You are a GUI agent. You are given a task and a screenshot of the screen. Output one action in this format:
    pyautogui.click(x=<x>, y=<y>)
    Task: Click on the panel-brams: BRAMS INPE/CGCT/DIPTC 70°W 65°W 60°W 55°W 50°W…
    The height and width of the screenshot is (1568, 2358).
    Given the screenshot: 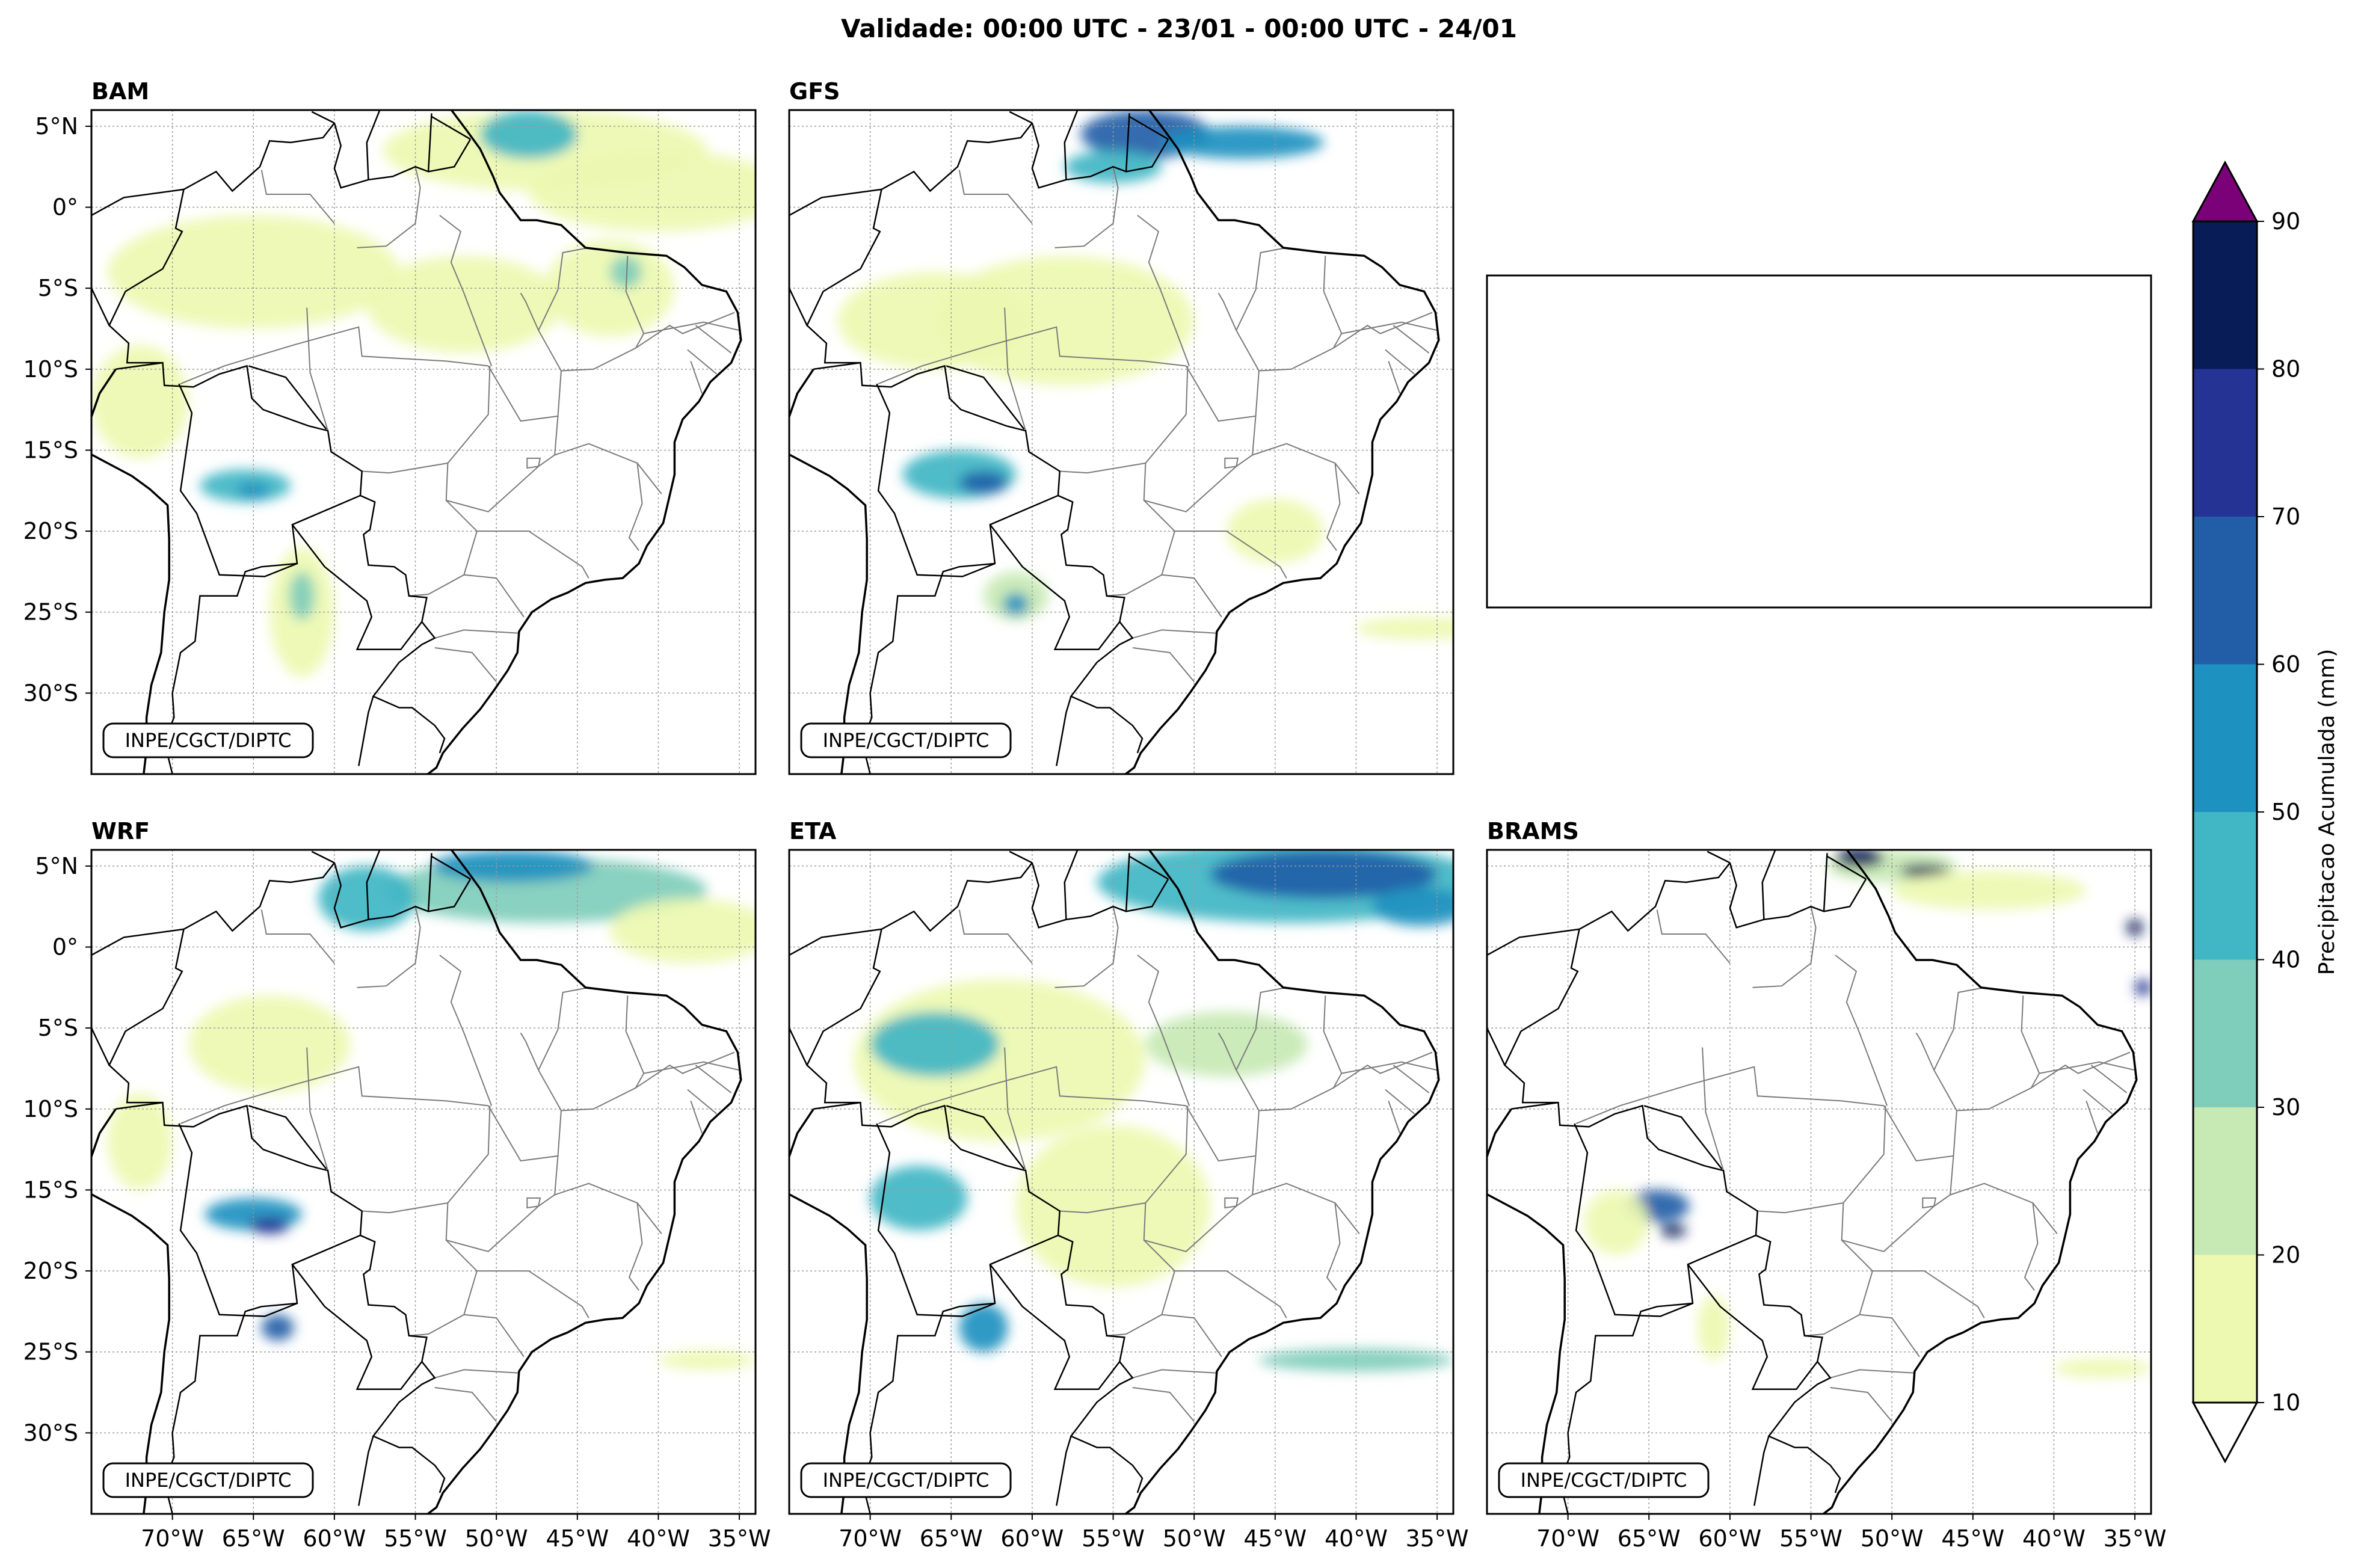 What is the action you would take?
    pyautogui.click(x=1826, y=1185)
    